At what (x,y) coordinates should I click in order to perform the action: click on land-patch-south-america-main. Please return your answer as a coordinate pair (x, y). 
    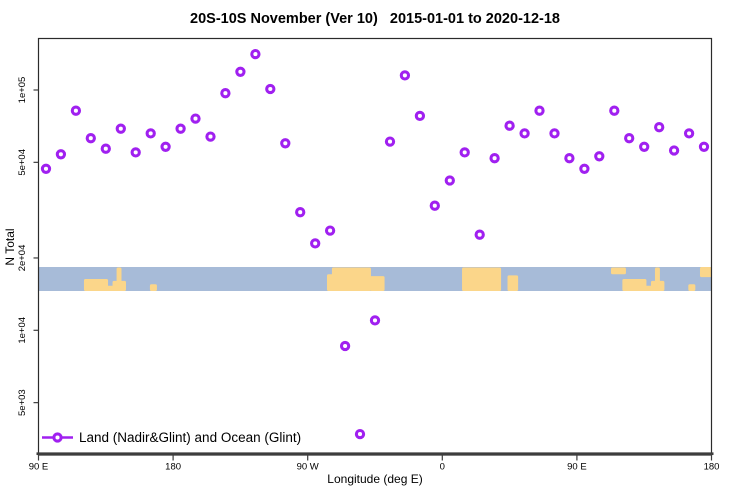
    Looking at the image, I should click on (351, 279).